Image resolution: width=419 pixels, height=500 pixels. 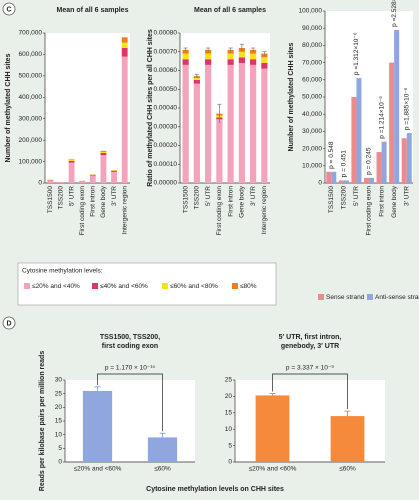 What do you see at coordinates (130, 337) in the screenshot?
I see `chart-title: TSS1500, TSS200,` at bounding box center [130, 337].